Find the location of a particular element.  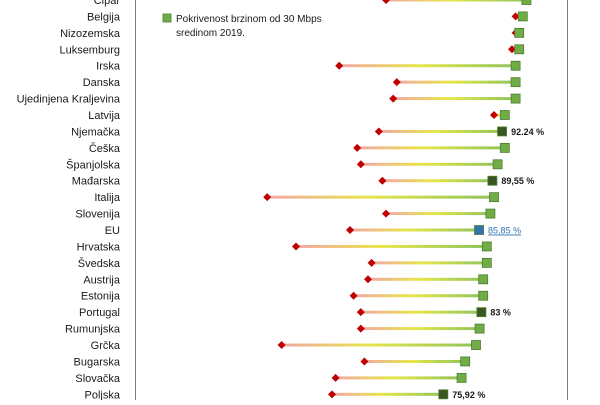

category-label: Luksemburg is located at coordinates (89, 50).